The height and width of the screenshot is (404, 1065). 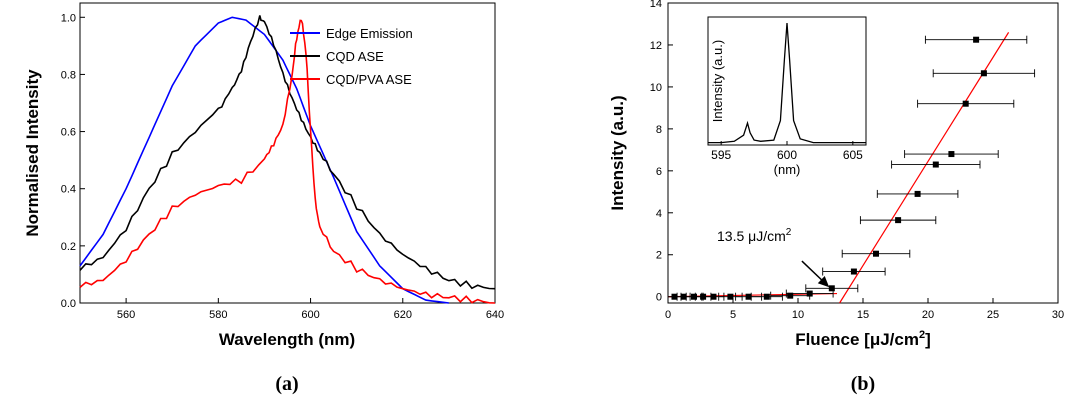 I want to click on chart-a-xtick-label: 620, so click(x=403, y=315).